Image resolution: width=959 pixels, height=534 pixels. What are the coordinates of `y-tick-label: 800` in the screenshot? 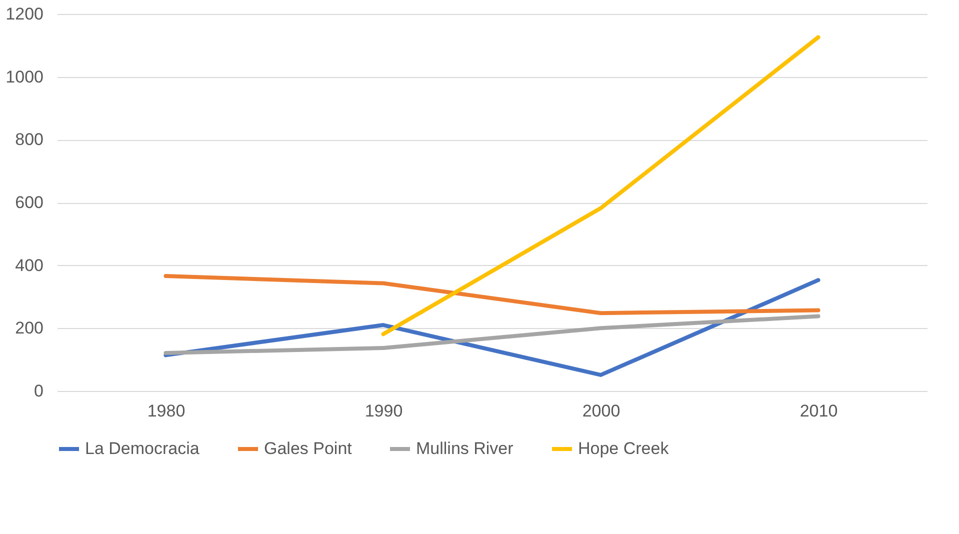 It's located at (29, 140).